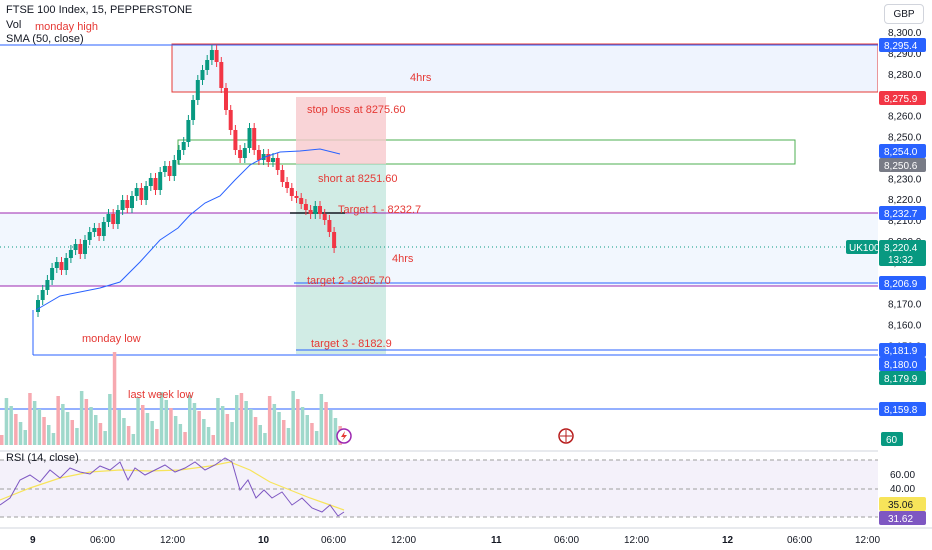  Describe the element at coordinates (188, 229) in the screenshot. I see `sma-line` at that location.